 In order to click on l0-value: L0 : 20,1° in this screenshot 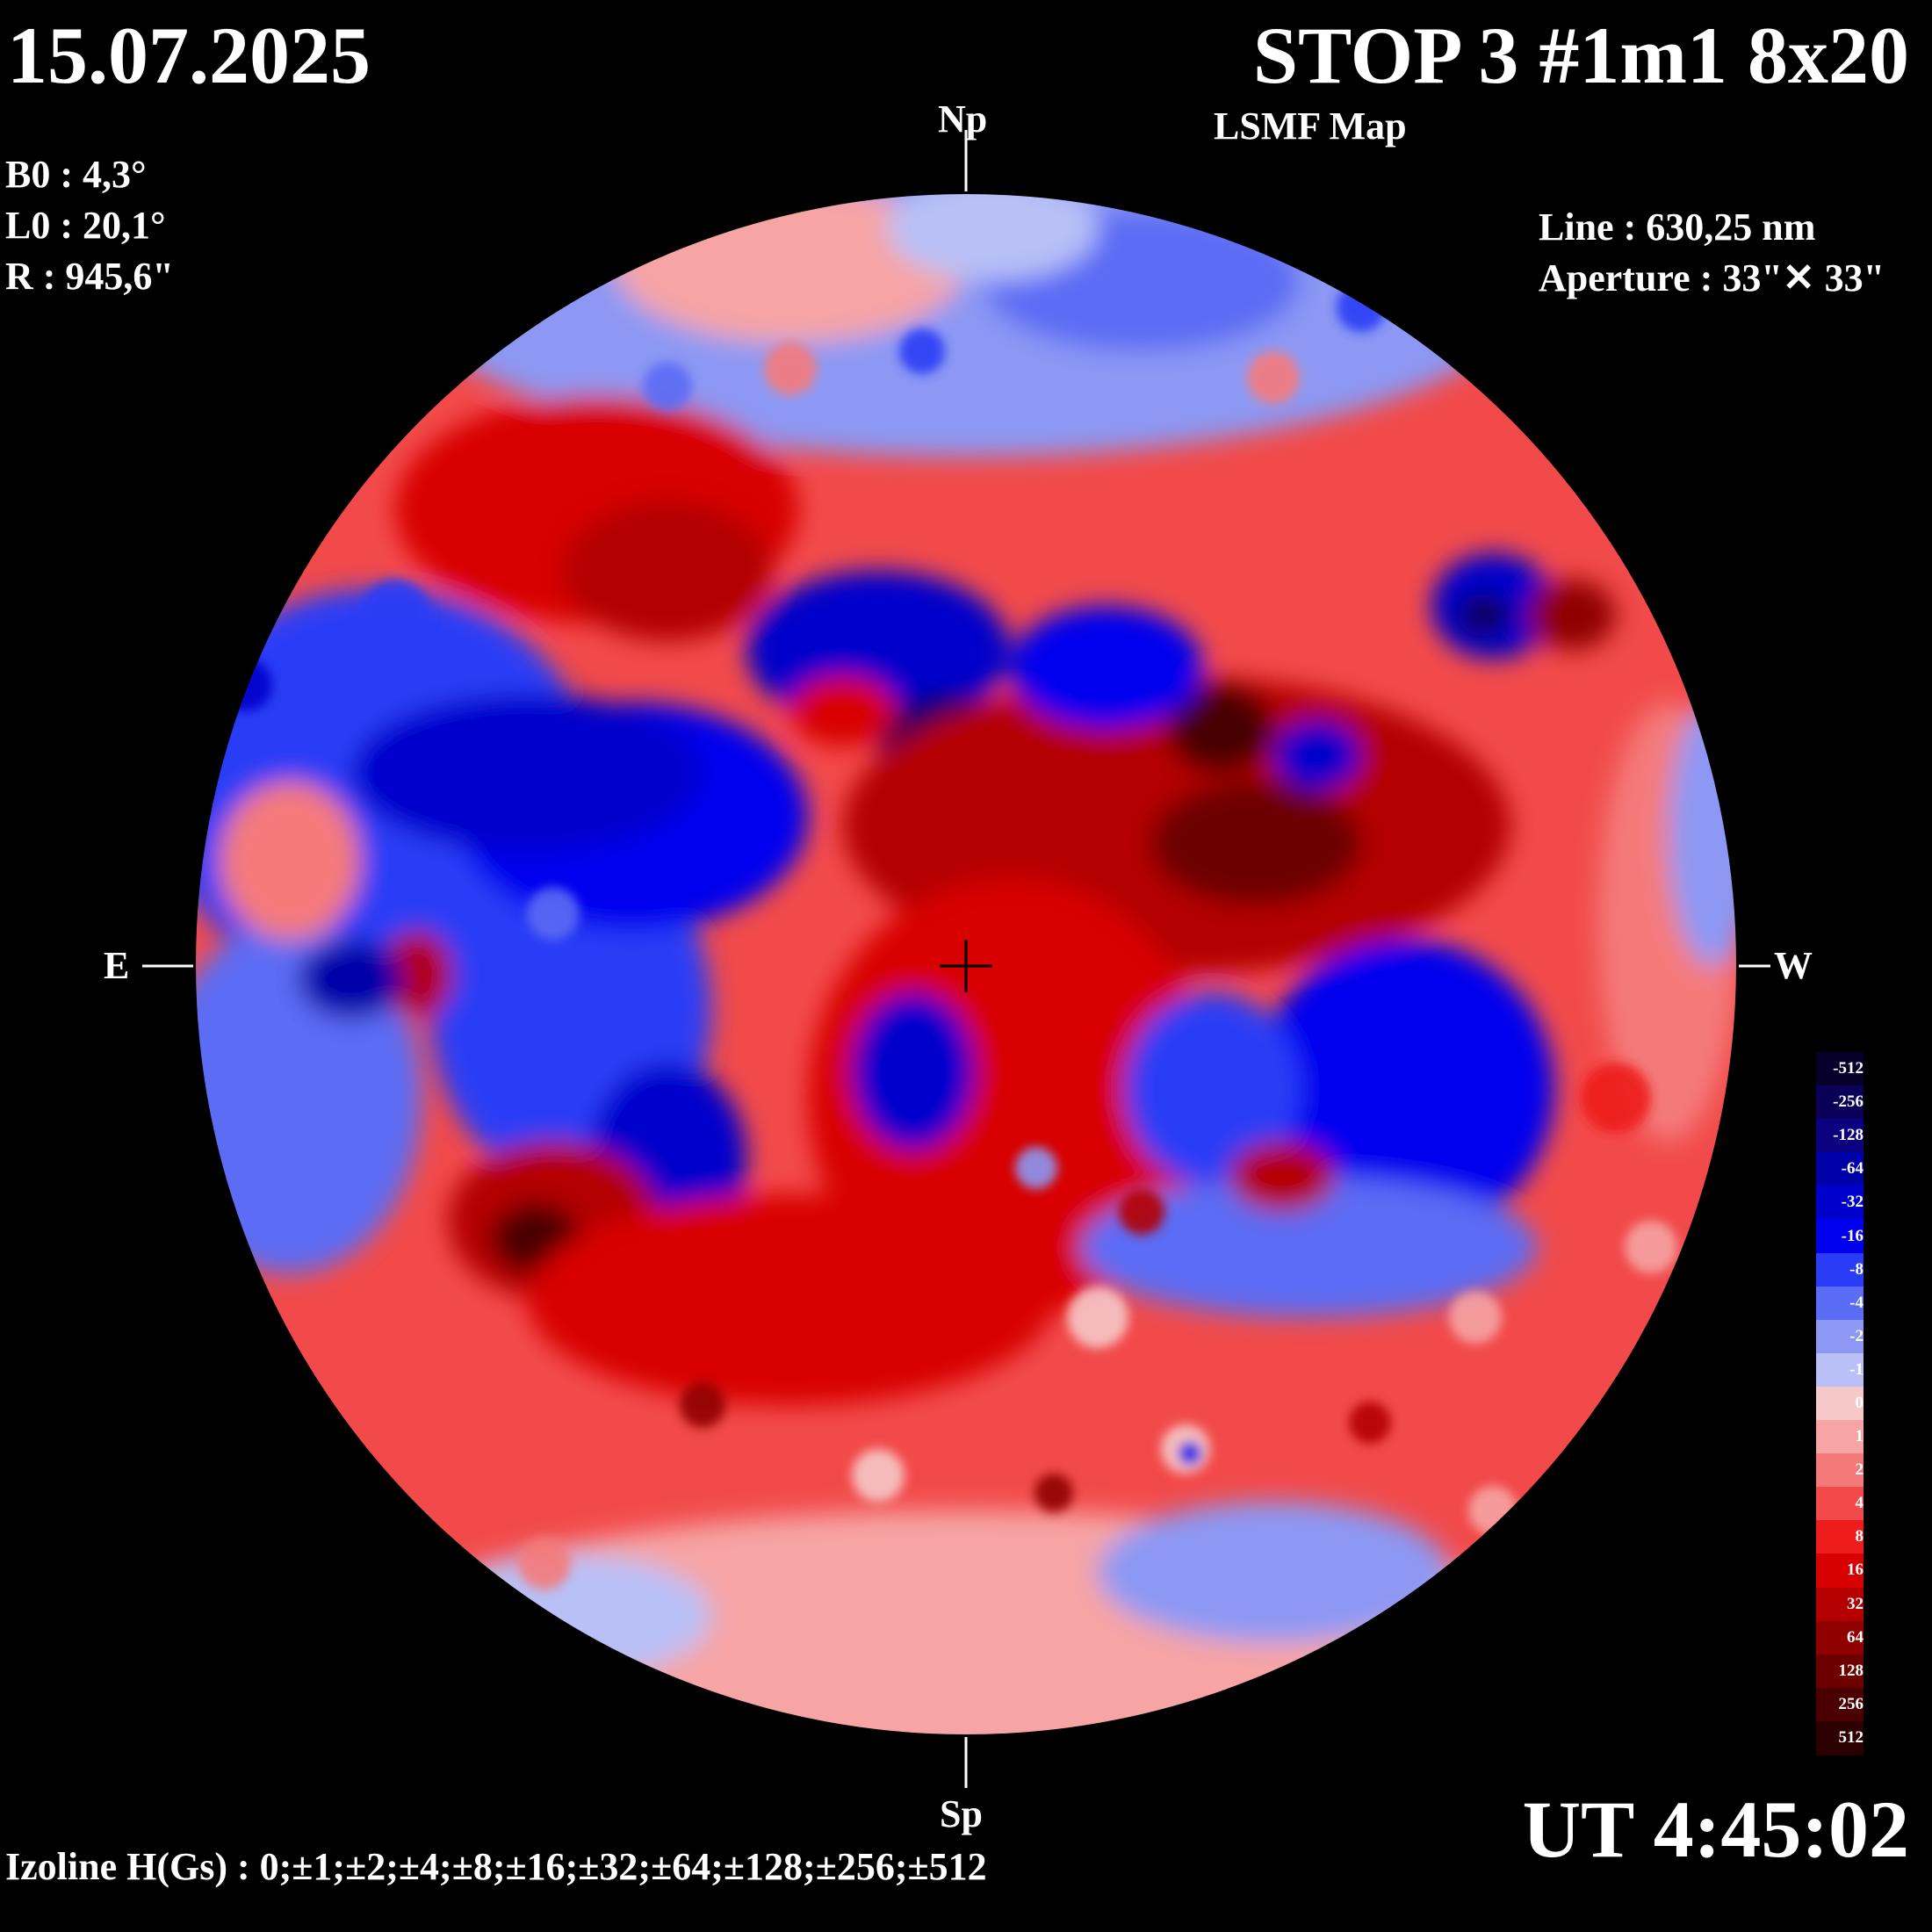, I will do `click(86, 226)`.